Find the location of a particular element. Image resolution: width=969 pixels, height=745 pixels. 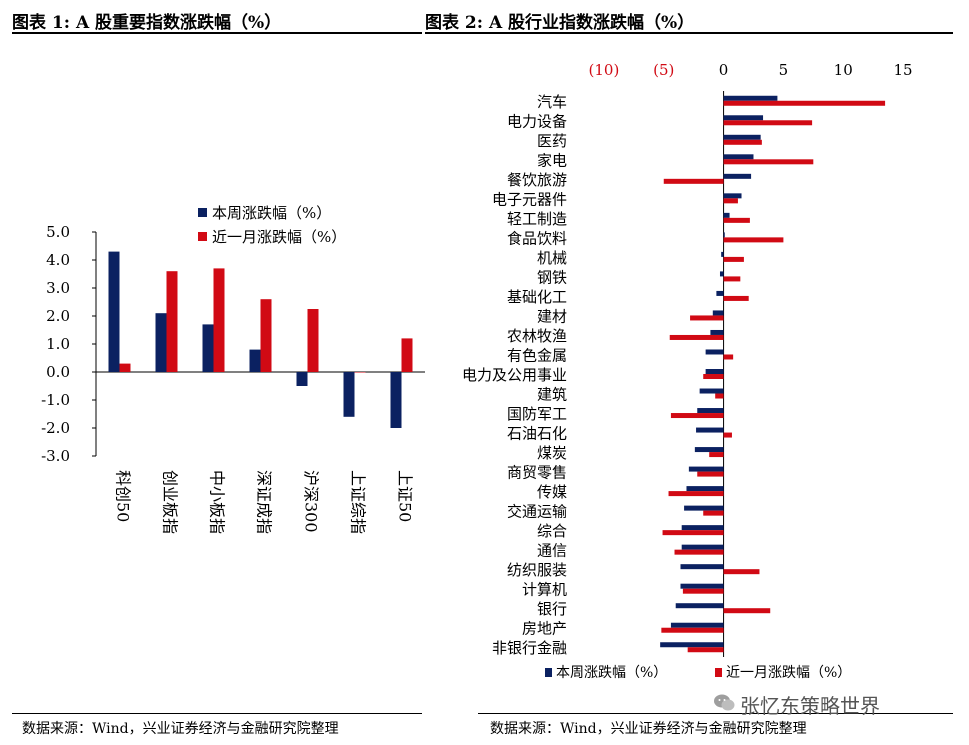

x-tick-label: 5 is located at coordinates (784, 70).